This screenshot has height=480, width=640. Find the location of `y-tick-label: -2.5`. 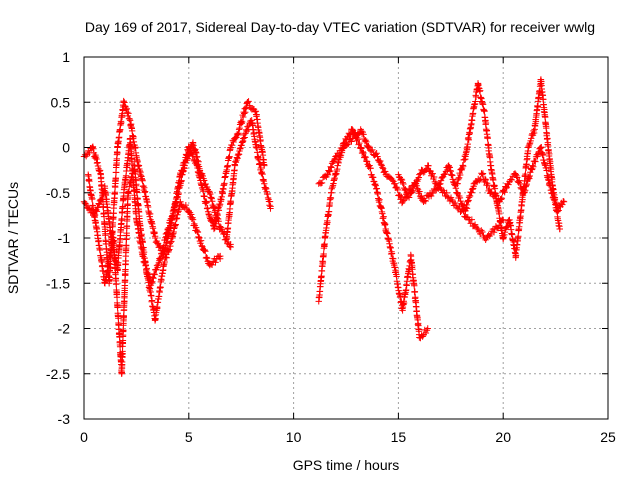

y-tick-label: -2.5 is located at coordinates (58, 374).